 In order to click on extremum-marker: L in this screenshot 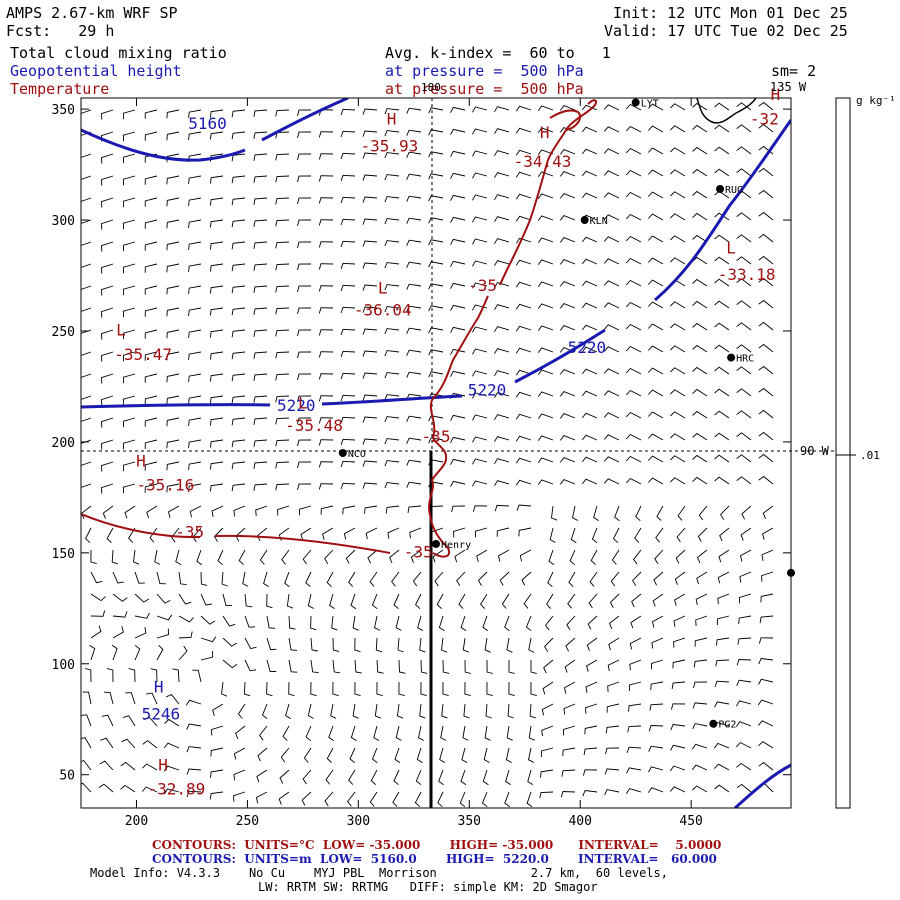, I will do `click(303, 403)`.